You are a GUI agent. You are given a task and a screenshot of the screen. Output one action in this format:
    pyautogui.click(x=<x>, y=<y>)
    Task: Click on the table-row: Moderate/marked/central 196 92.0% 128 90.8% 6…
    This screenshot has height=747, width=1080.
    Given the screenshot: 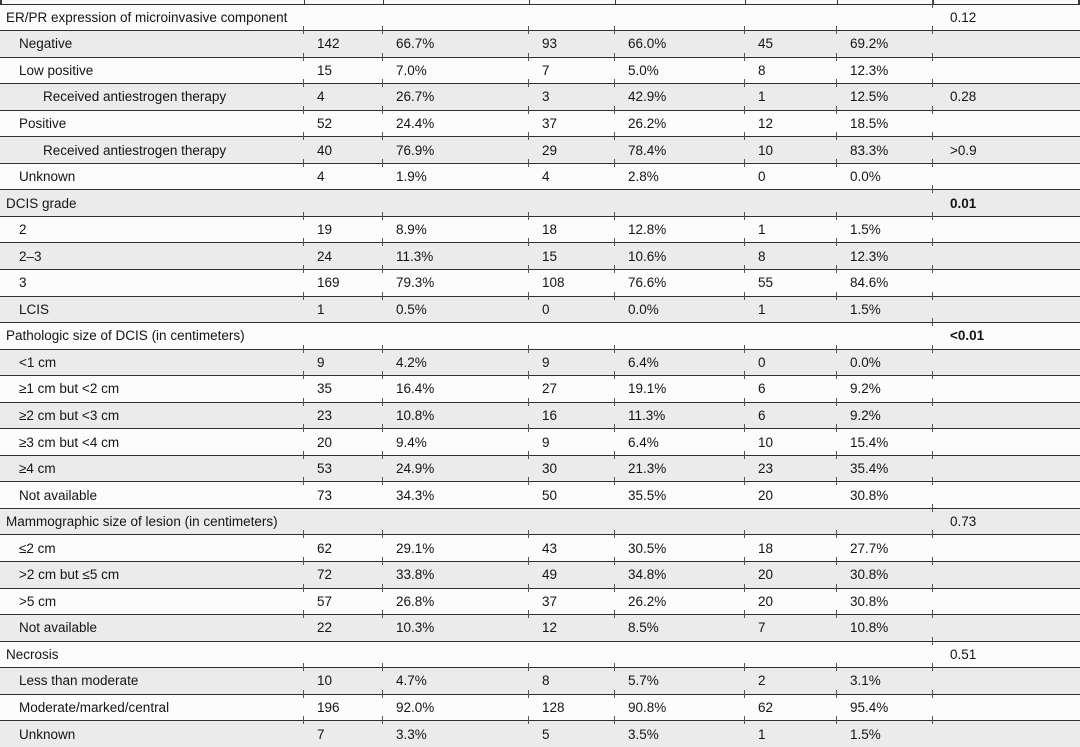 What is the action you would take?
    pyautogui.click(x=540, y=705)
    